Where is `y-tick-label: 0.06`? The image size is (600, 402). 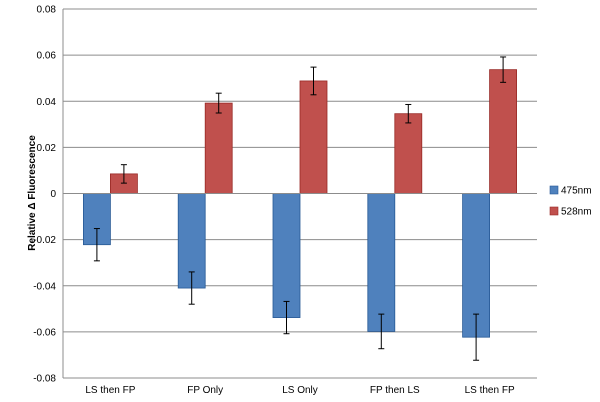
y-tick-label: 0.06 is located at coordinates (47, 56).